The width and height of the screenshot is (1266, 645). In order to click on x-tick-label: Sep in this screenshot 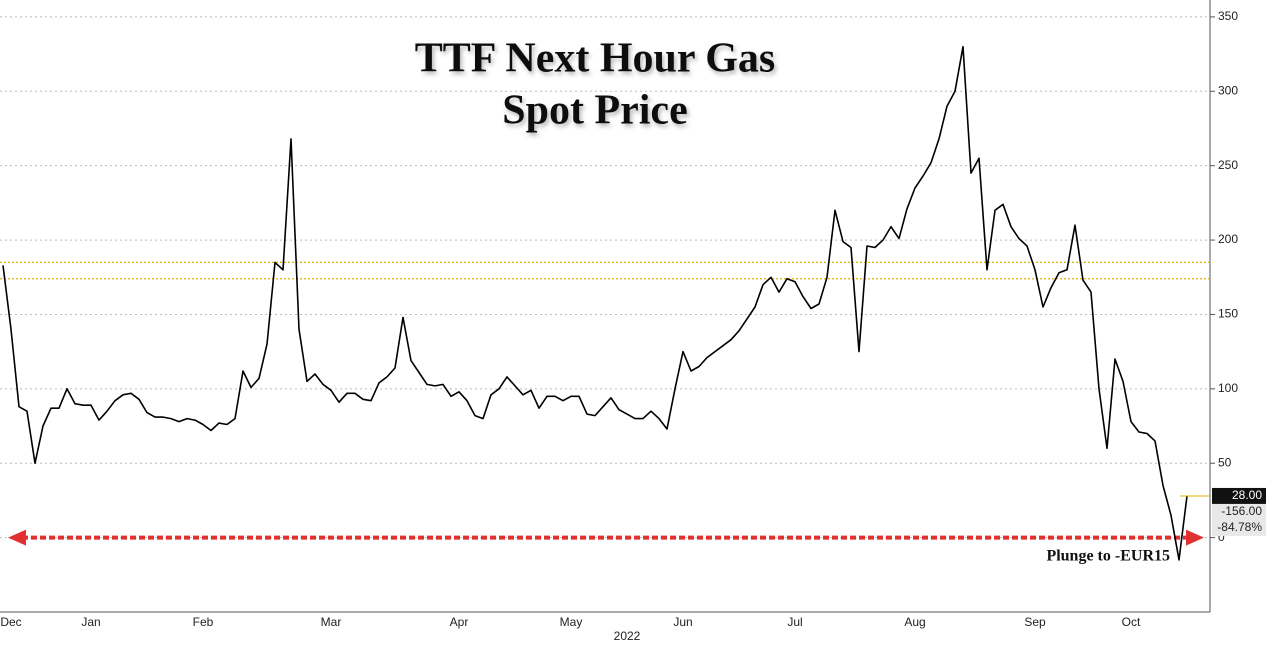, I will do `click(1035, 622)`.